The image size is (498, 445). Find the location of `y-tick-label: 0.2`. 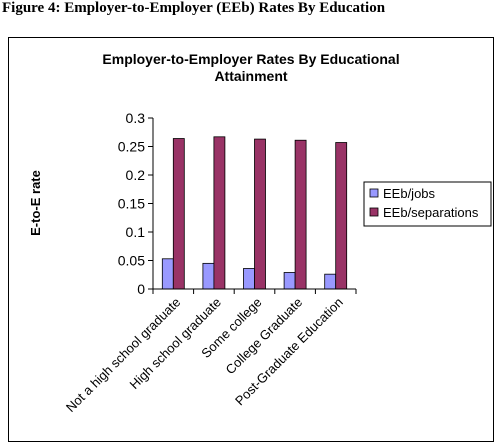

y-tick-label: 0.2 is located at coordinates (136, 175).